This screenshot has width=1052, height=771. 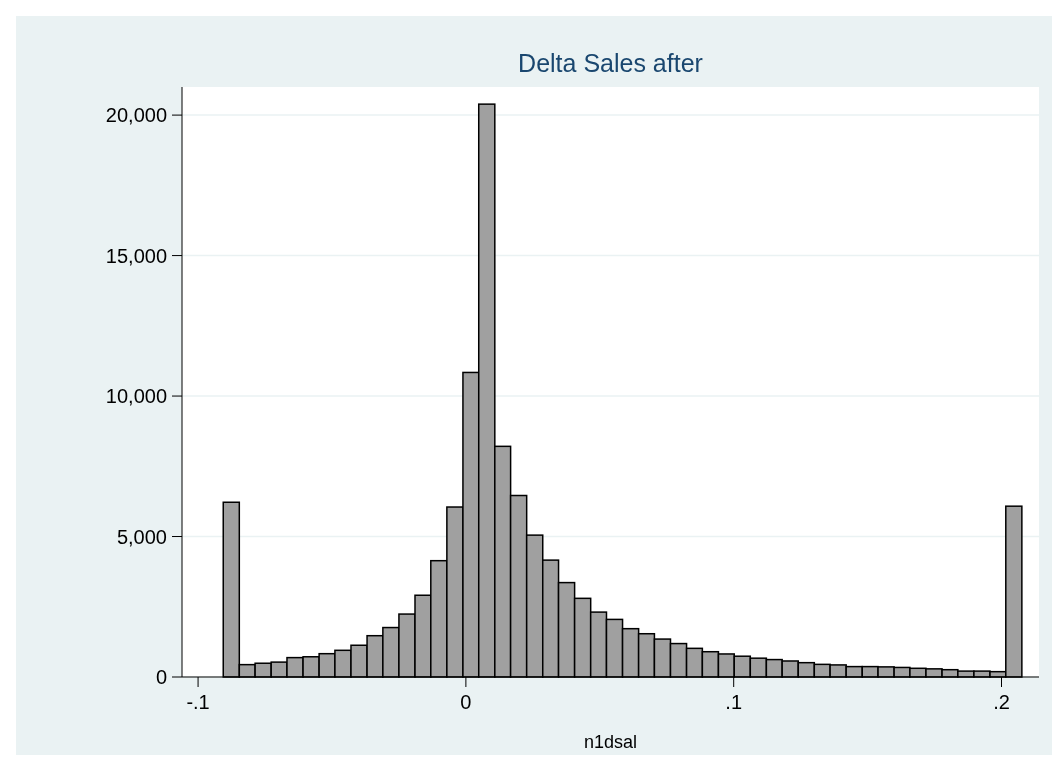 What do you see at coordinates (610, 63) in the screenshot?
I see `chart-title: Delta Sales after` at bounding box center [610, 63].